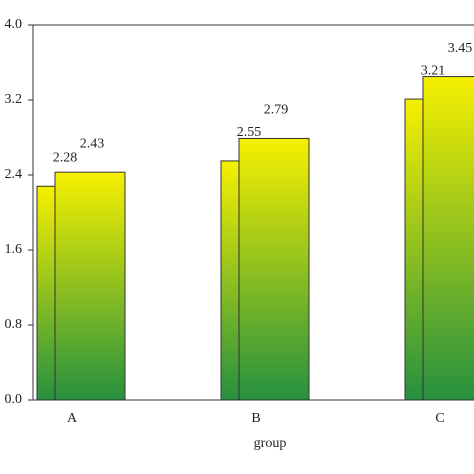  Describe the element at coordinates (433, 70) in the screenshot. I see `value-label: 3.21` at that location.